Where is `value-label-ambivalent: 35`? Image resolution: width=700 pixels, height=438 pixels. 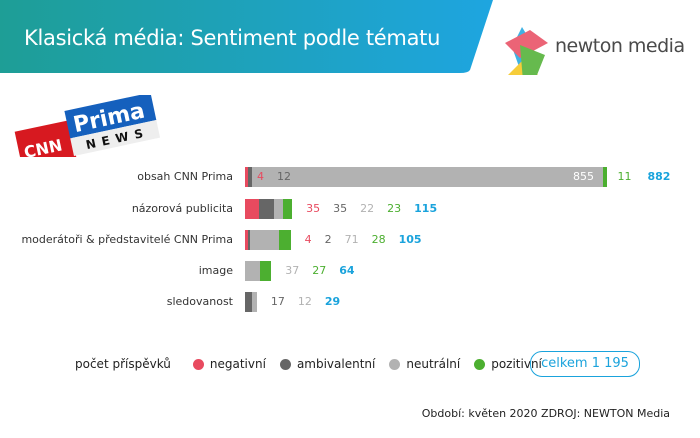 value-label-ambivalent: 35 is located at coordinates (340, 208).